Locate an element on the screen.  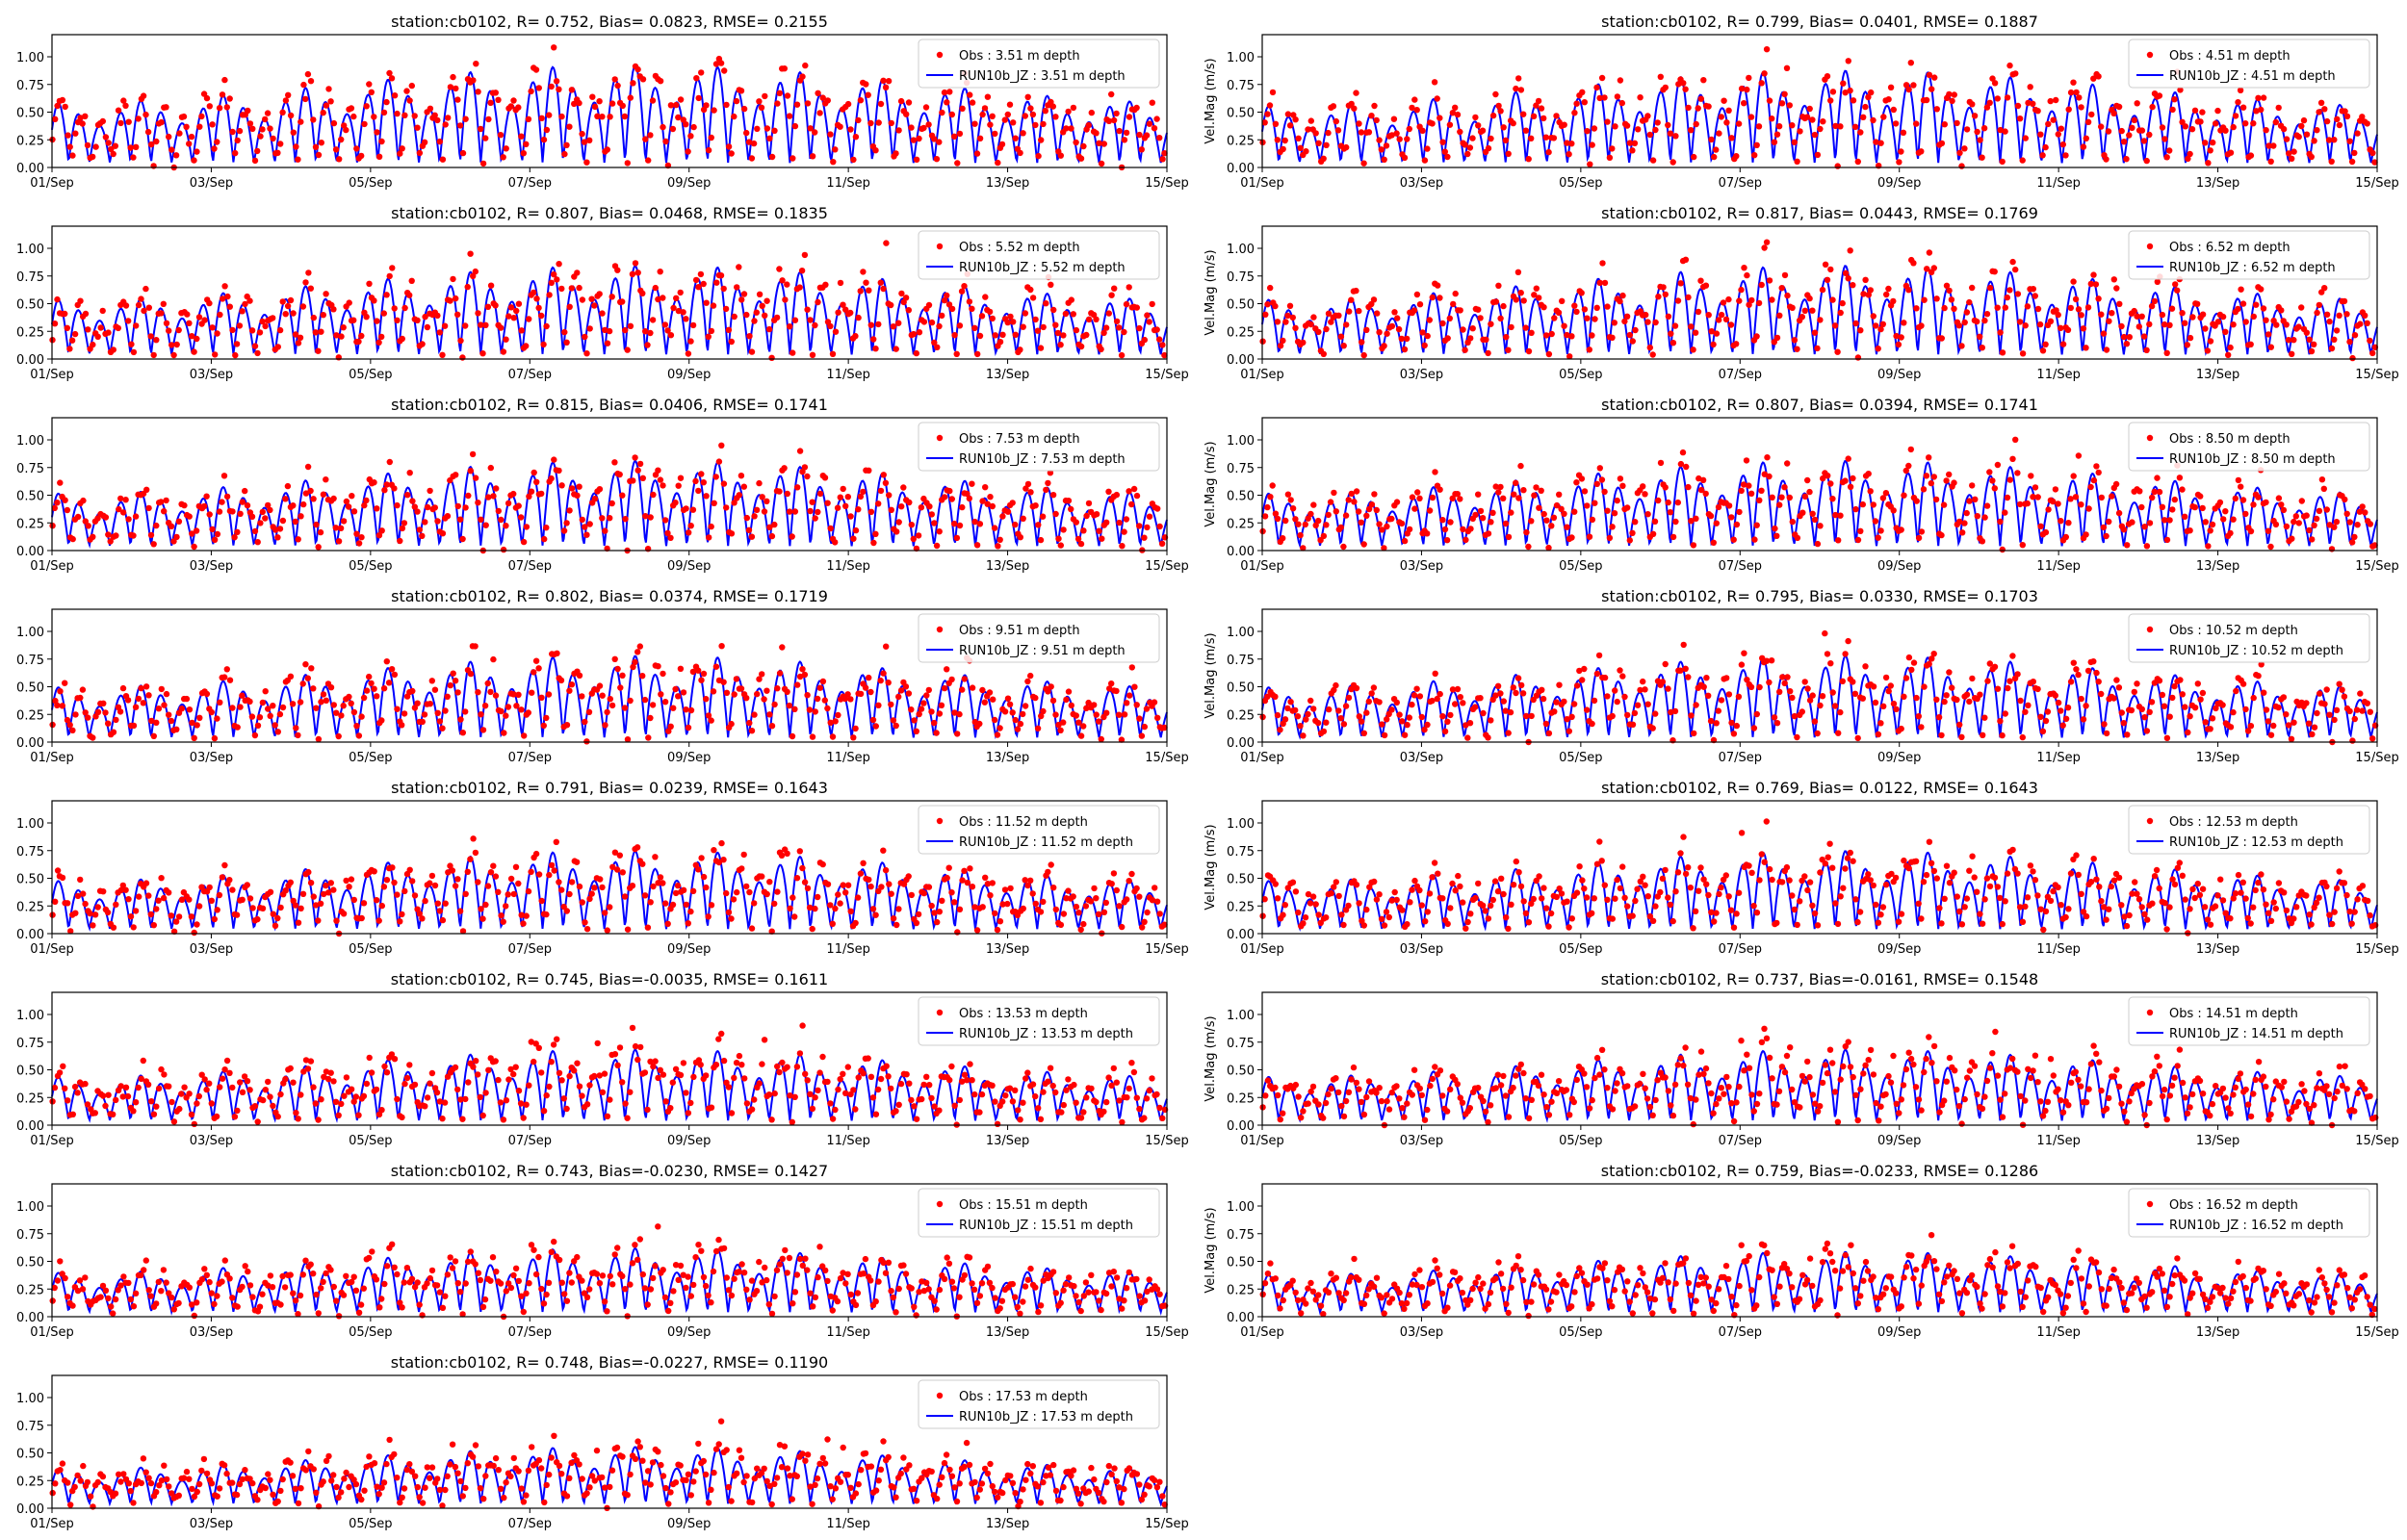
y-axis-label: Vel.Mag (m/s) is located at coordinates (1211, 675).